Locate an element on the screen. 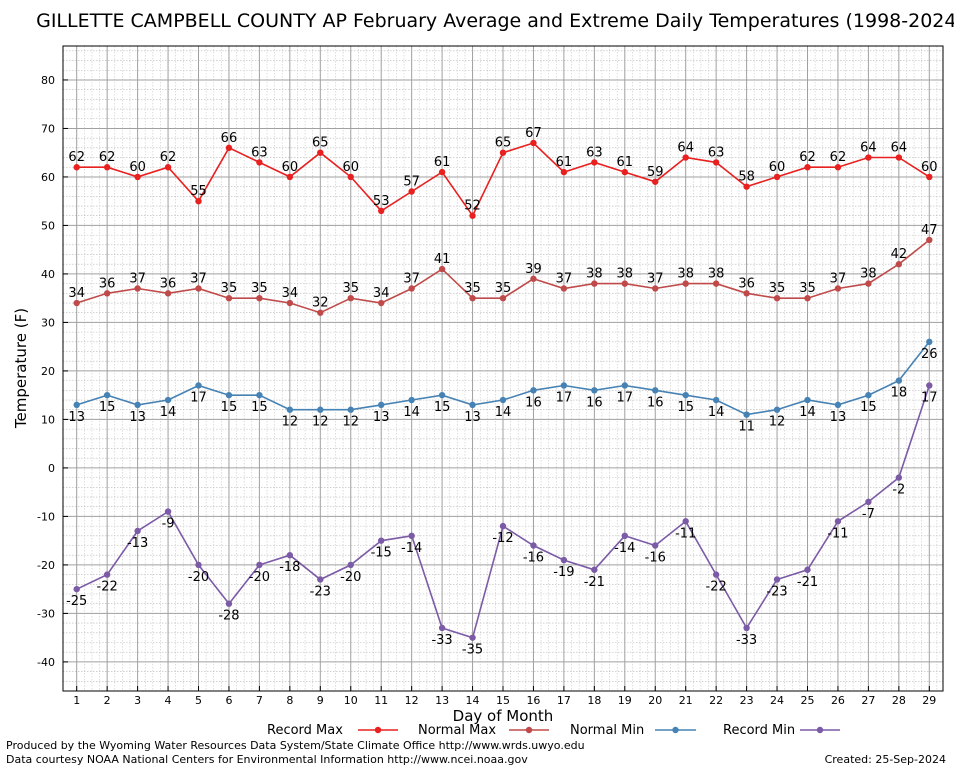  data-label: -13 is located at coordinates (137, 543).